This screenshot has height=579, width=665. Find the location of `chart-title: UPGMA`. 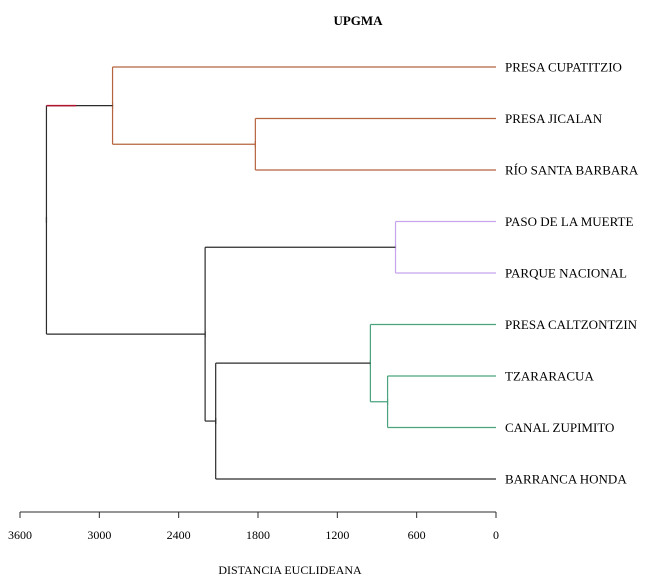

chart-title: UPGMA is located at coordinates (358, 20).